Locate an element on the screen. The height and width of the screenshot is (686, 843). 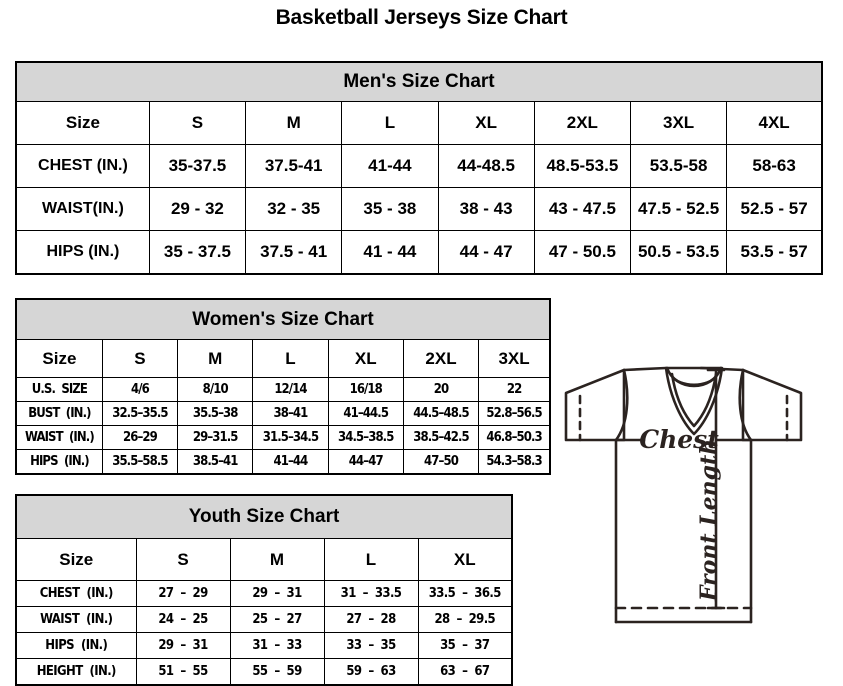
vneck-inner-outline is located at coordinates (694, 400).